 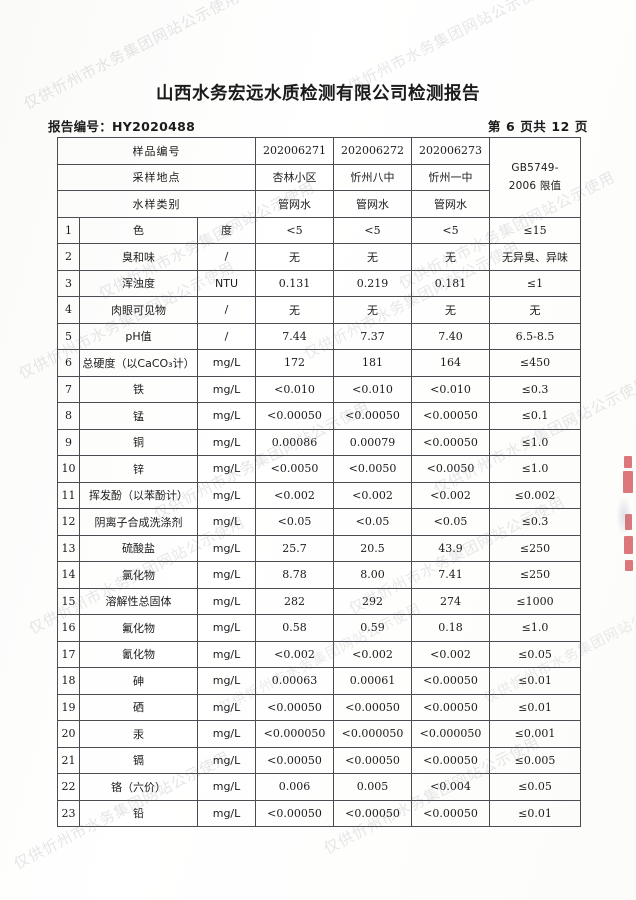 What do you see at coordinates (295, 469) in the screenshot?
I see `result-value-sample-1: <0.0050` at bounding box center [295, 469].